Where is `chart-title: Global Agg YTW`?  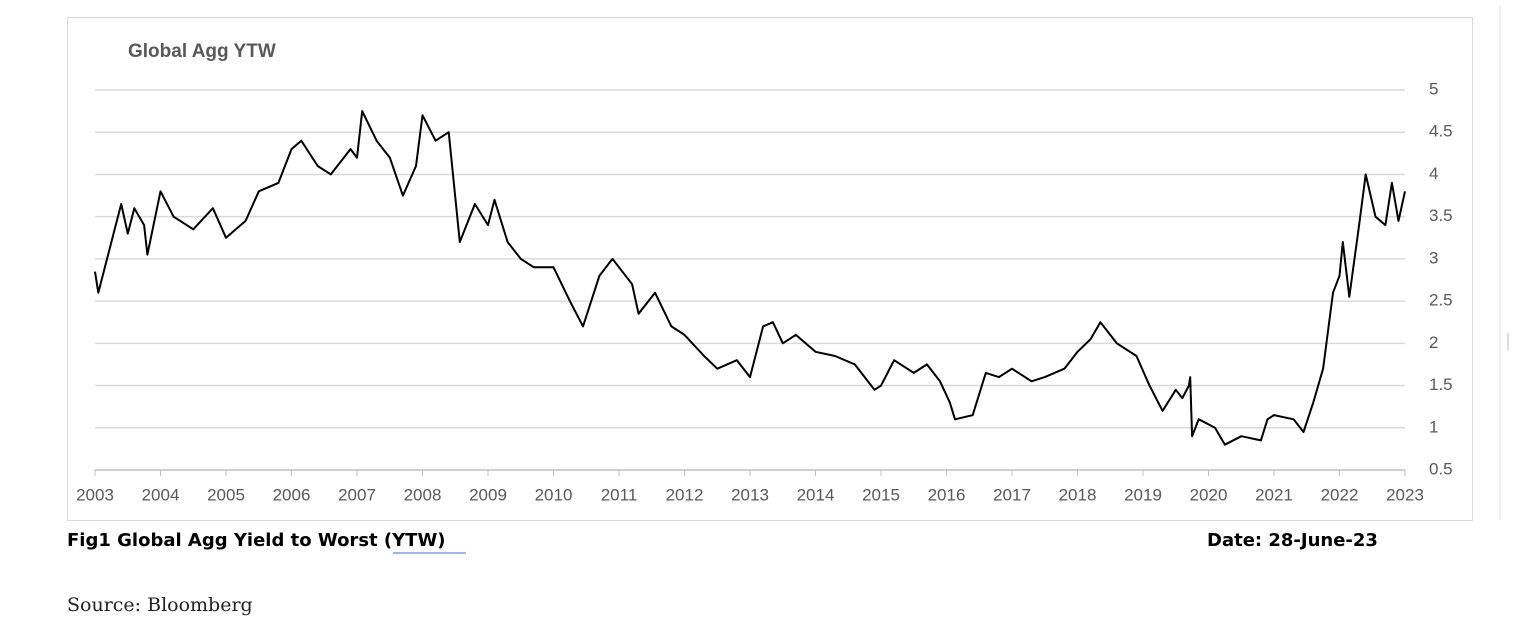 chart-title: Global Agg YTW is located at coordinates (202, 51).